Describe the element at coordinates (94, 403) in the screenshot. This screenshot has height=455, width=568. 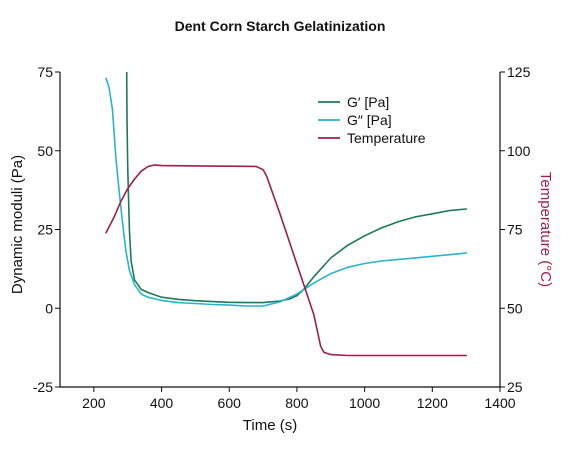
I see `x-tick-label: 200` at that location.